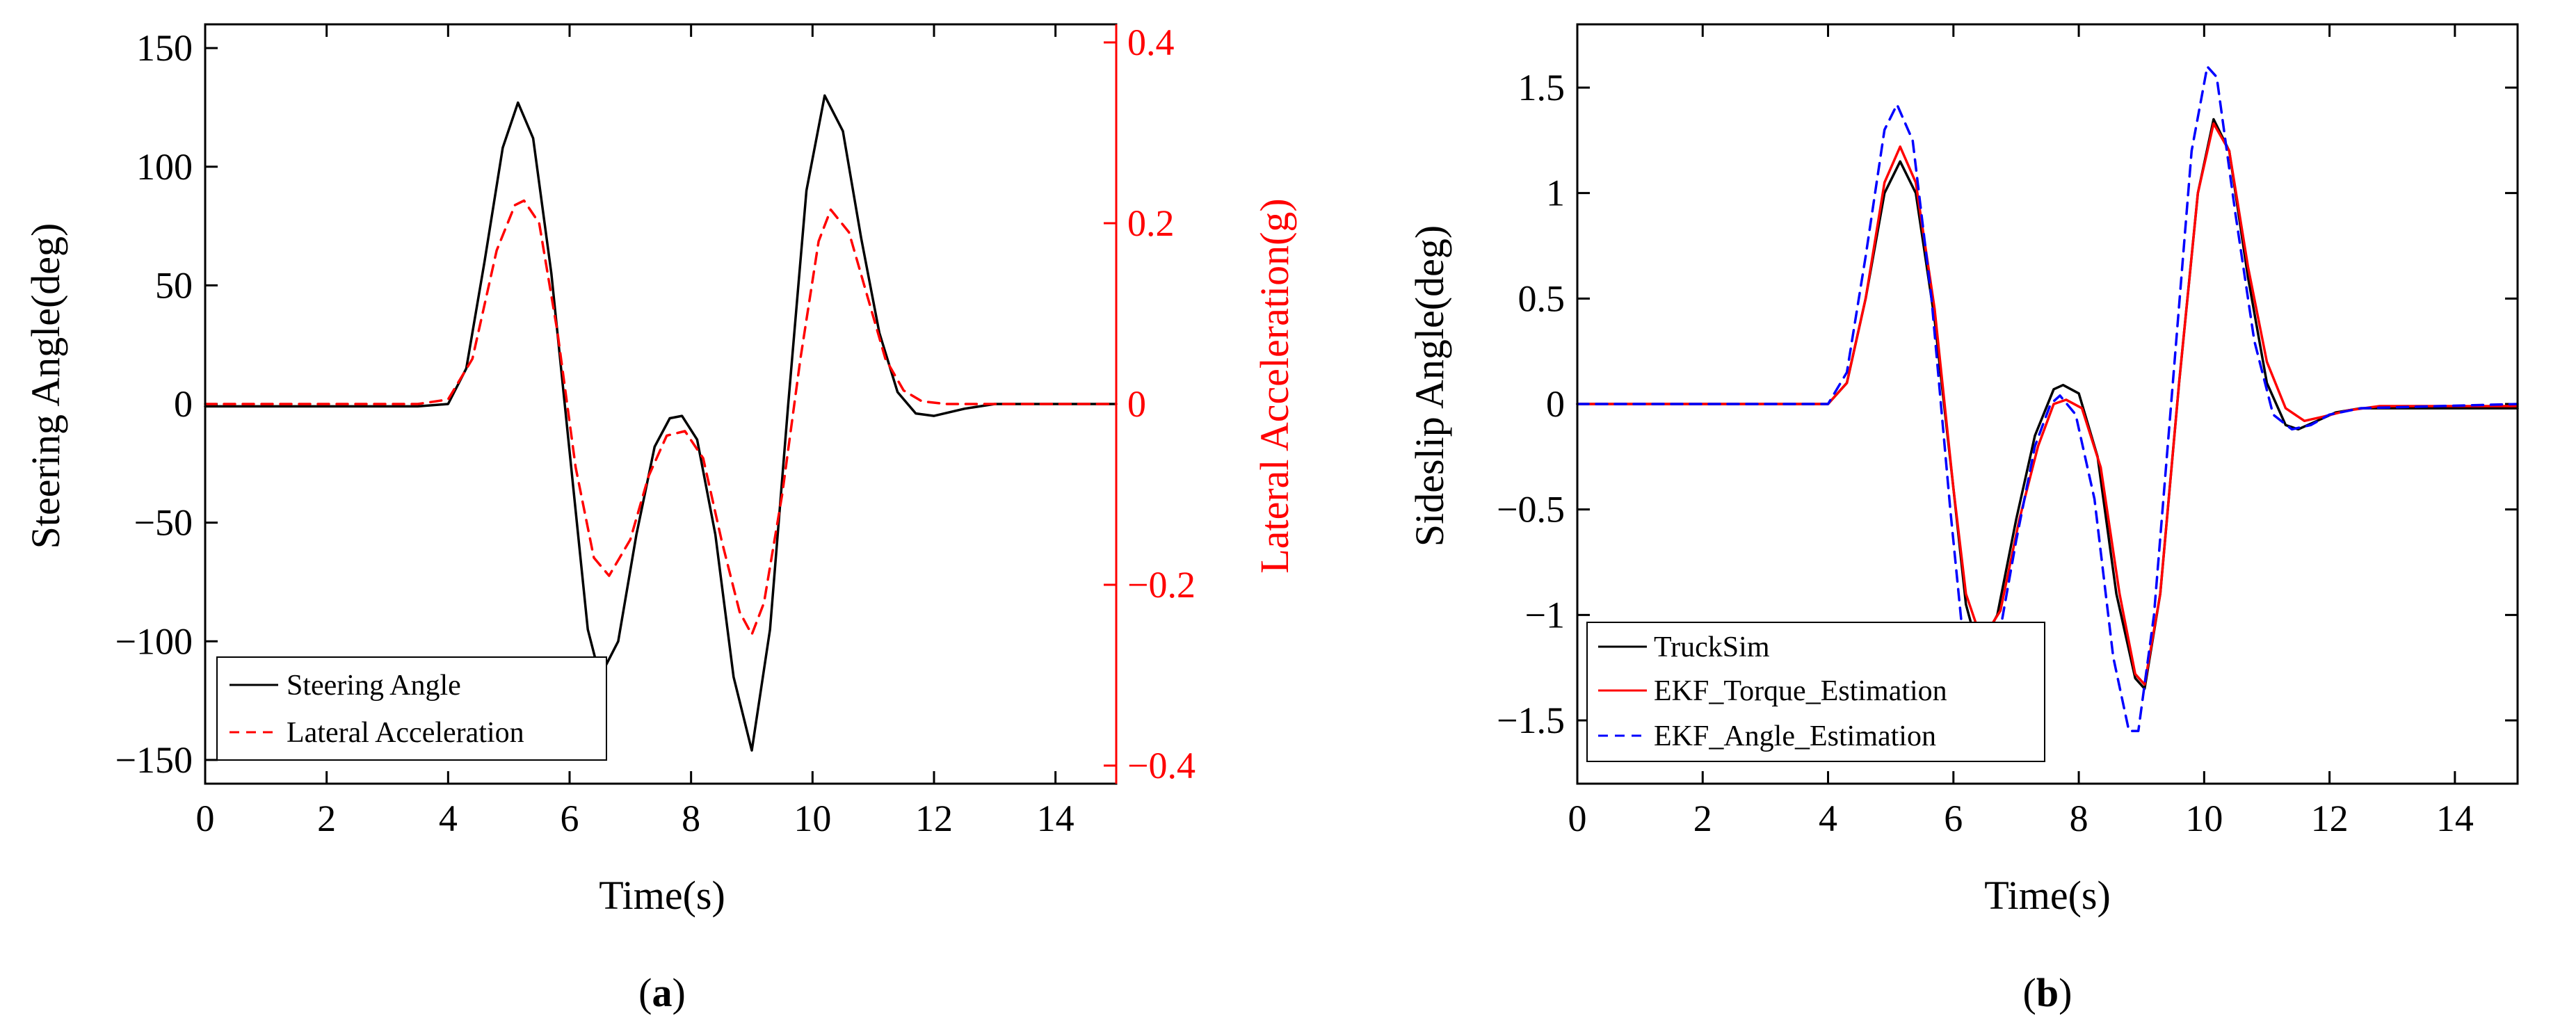  I want to click on a-y-axis-label: Steering Angle(deg), so click(45, 386).